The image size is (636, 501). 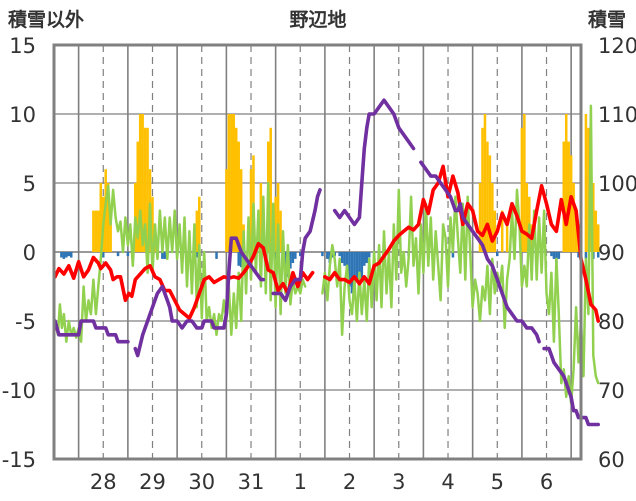 What do you see at coordinates (611, 391) in the screenshot?
I see `right-tick-label: 70` at bounding box center [611, 391].